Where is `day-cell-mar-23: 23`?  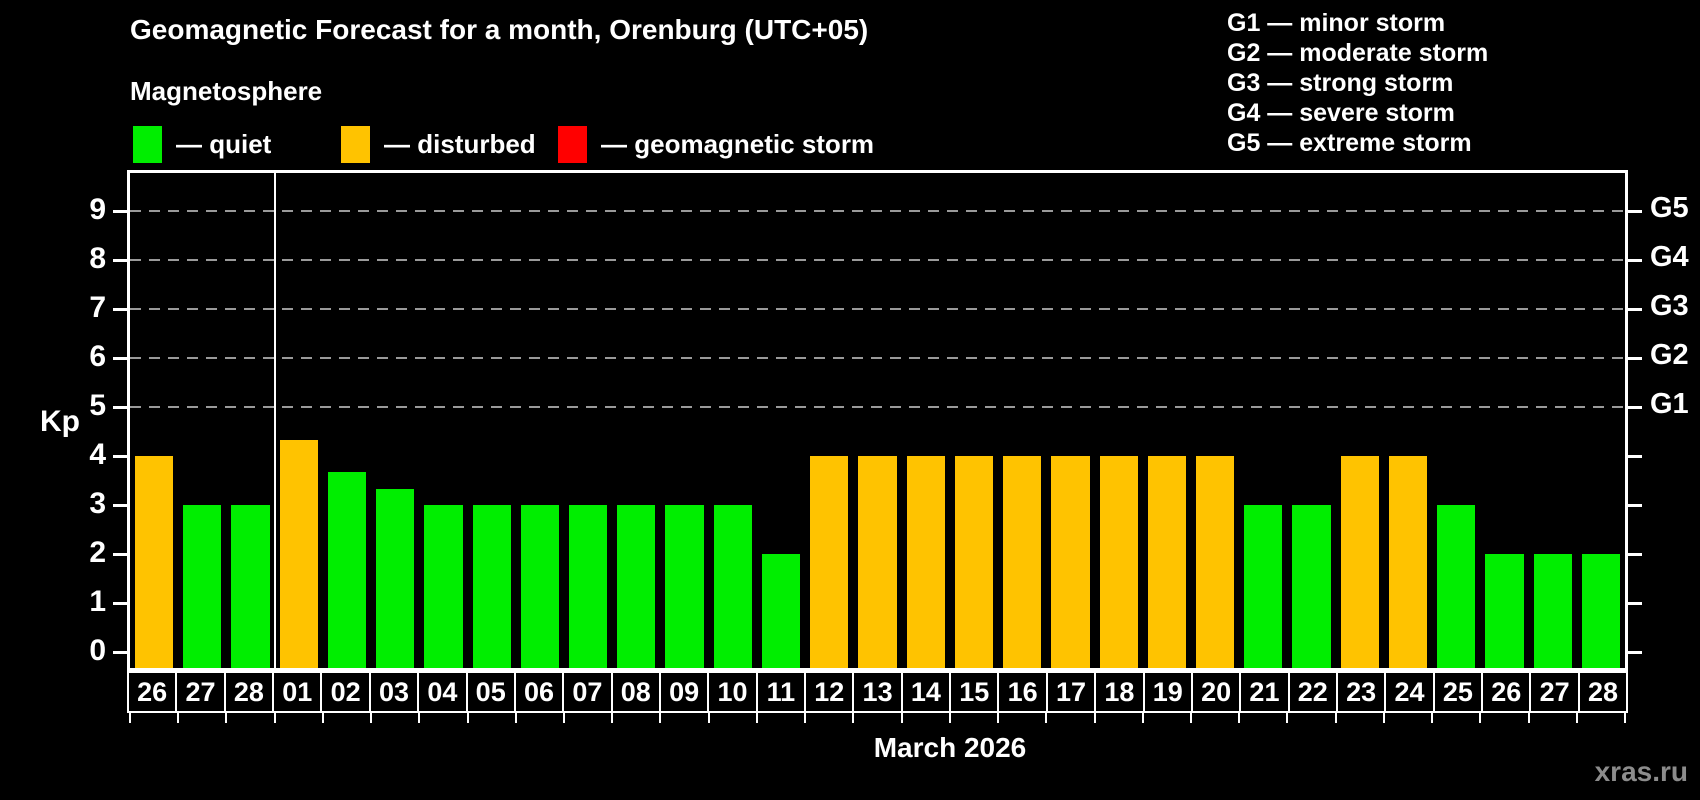 day-cell-mar-23: 23 is located at coordinates (1361, 692).